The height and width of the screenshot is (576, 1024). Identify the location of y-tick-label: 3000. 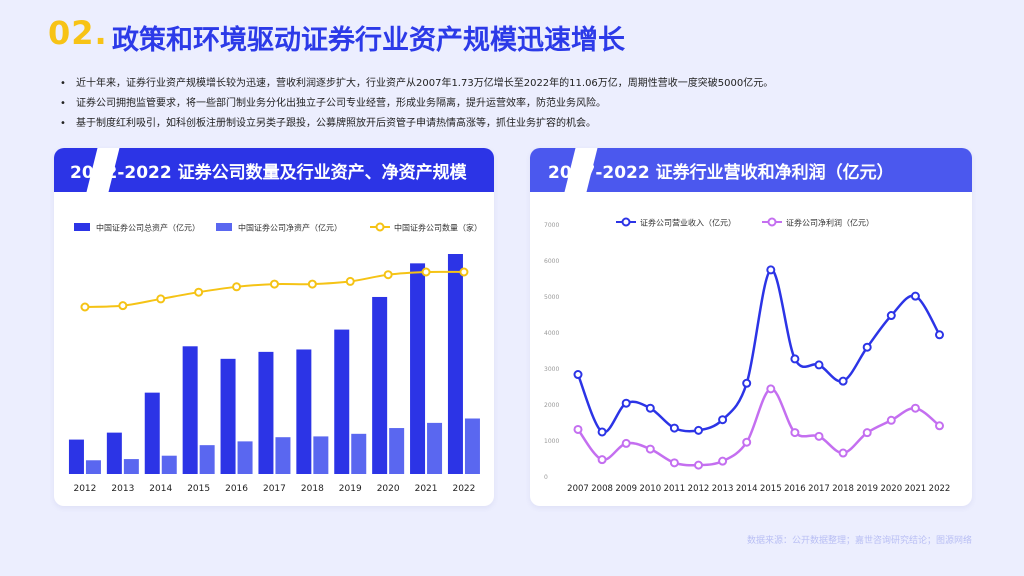
(551, 369).